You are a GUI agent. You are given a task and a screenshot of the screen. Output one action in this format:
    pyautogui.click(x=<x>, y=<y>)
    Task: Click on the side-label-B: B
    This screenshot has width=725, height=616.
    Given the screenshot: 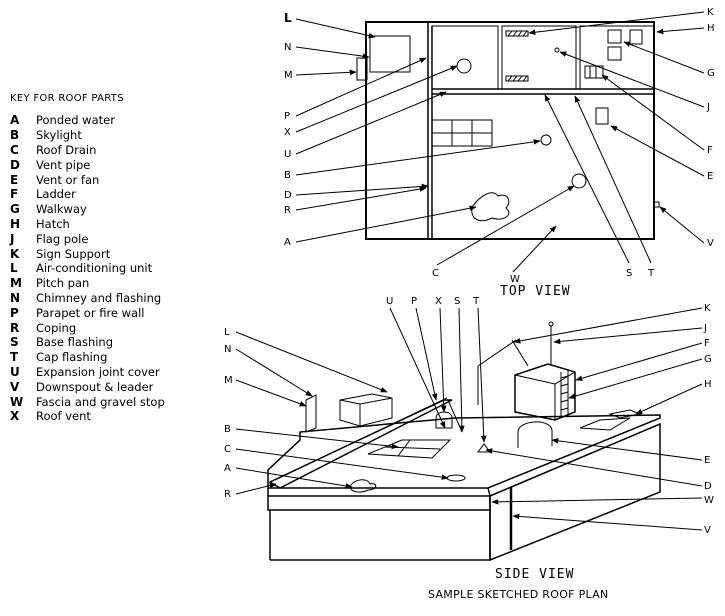 What is the action you would take?
    pyautogui.click(x=227, y=429)
    